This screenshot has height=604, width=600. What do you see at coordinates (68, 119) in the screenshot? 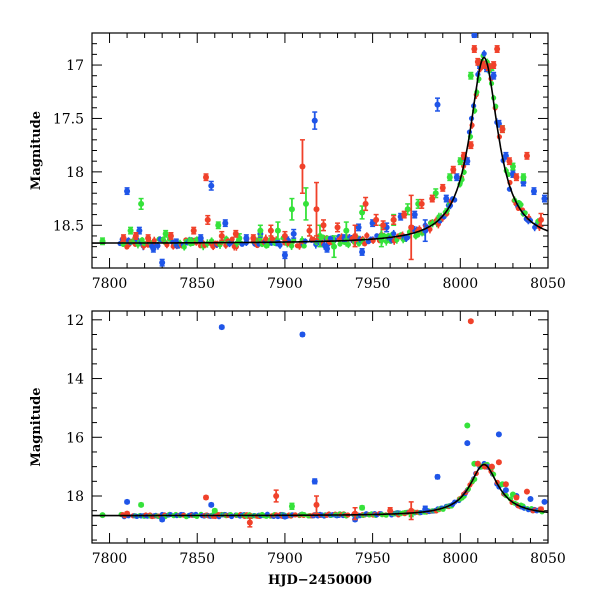
I see `y-tick-label: 17.5` at bounding box center [68, 119].